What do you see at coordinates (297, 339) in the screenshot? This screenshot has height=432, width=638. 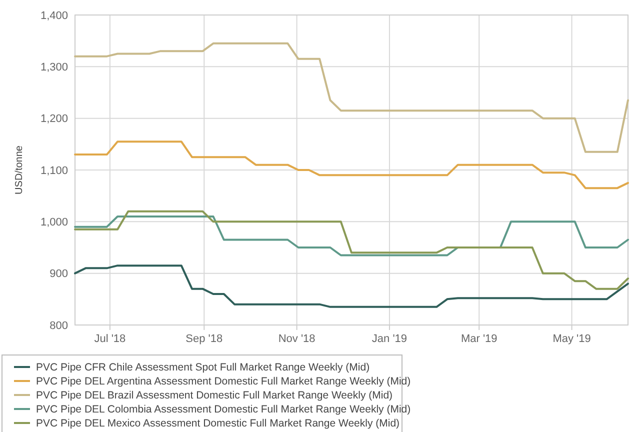 I see `x-tick-label: Nov '18` at bounding box center [297, 339].